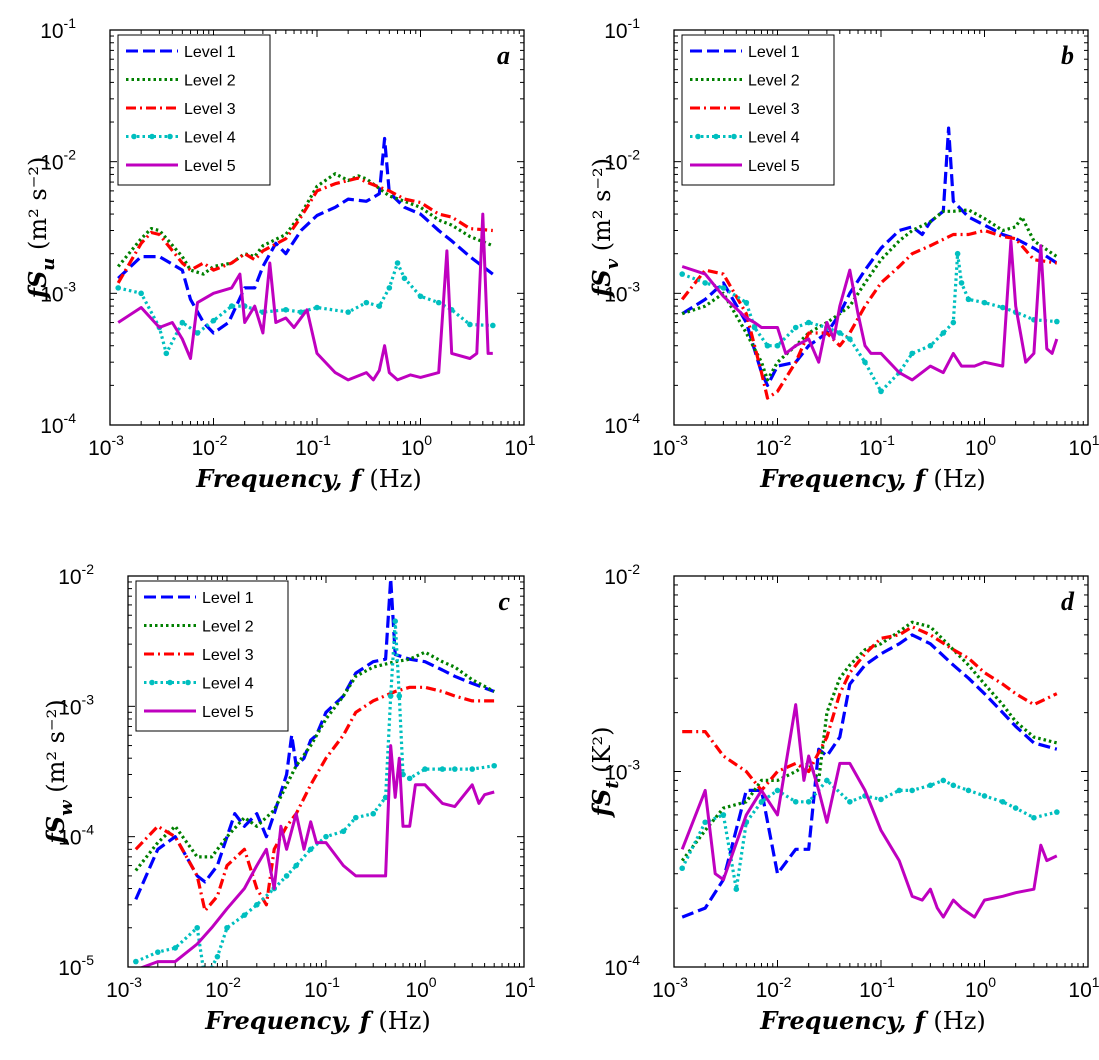  I want to click on legend-label: Level 4, so click(210, 138).